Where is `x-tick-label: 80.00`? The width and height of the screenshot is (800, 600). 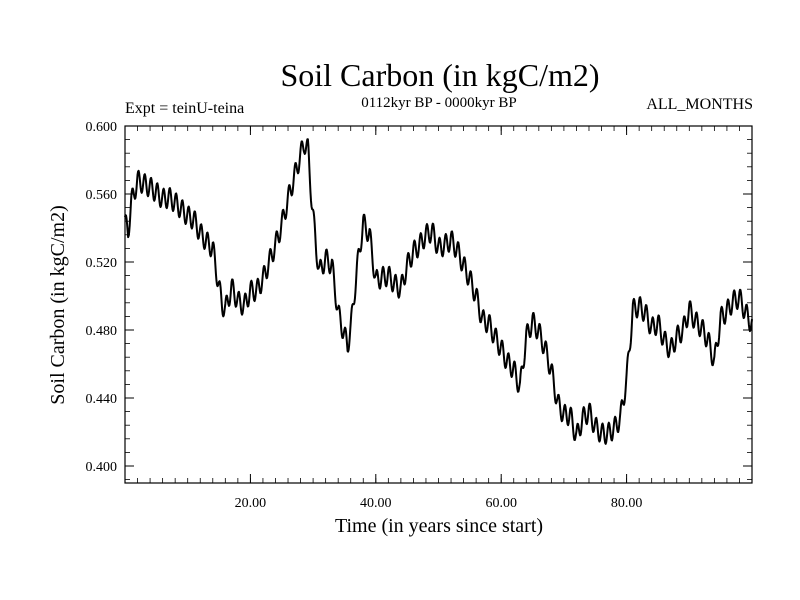 x-tick-label: 80.00 is located at coordinates (627, 503).